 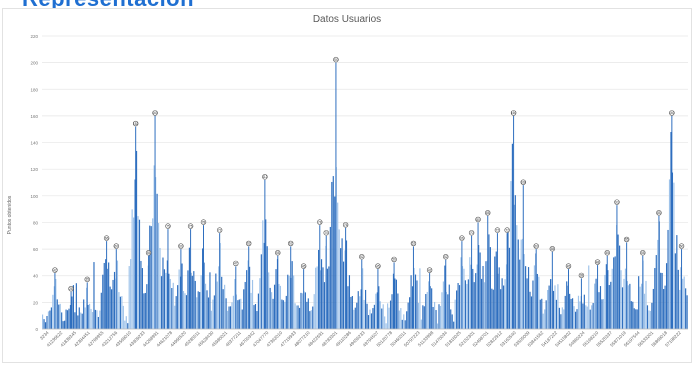 I want to click on data-label: 65, so click(x=627, y=240).